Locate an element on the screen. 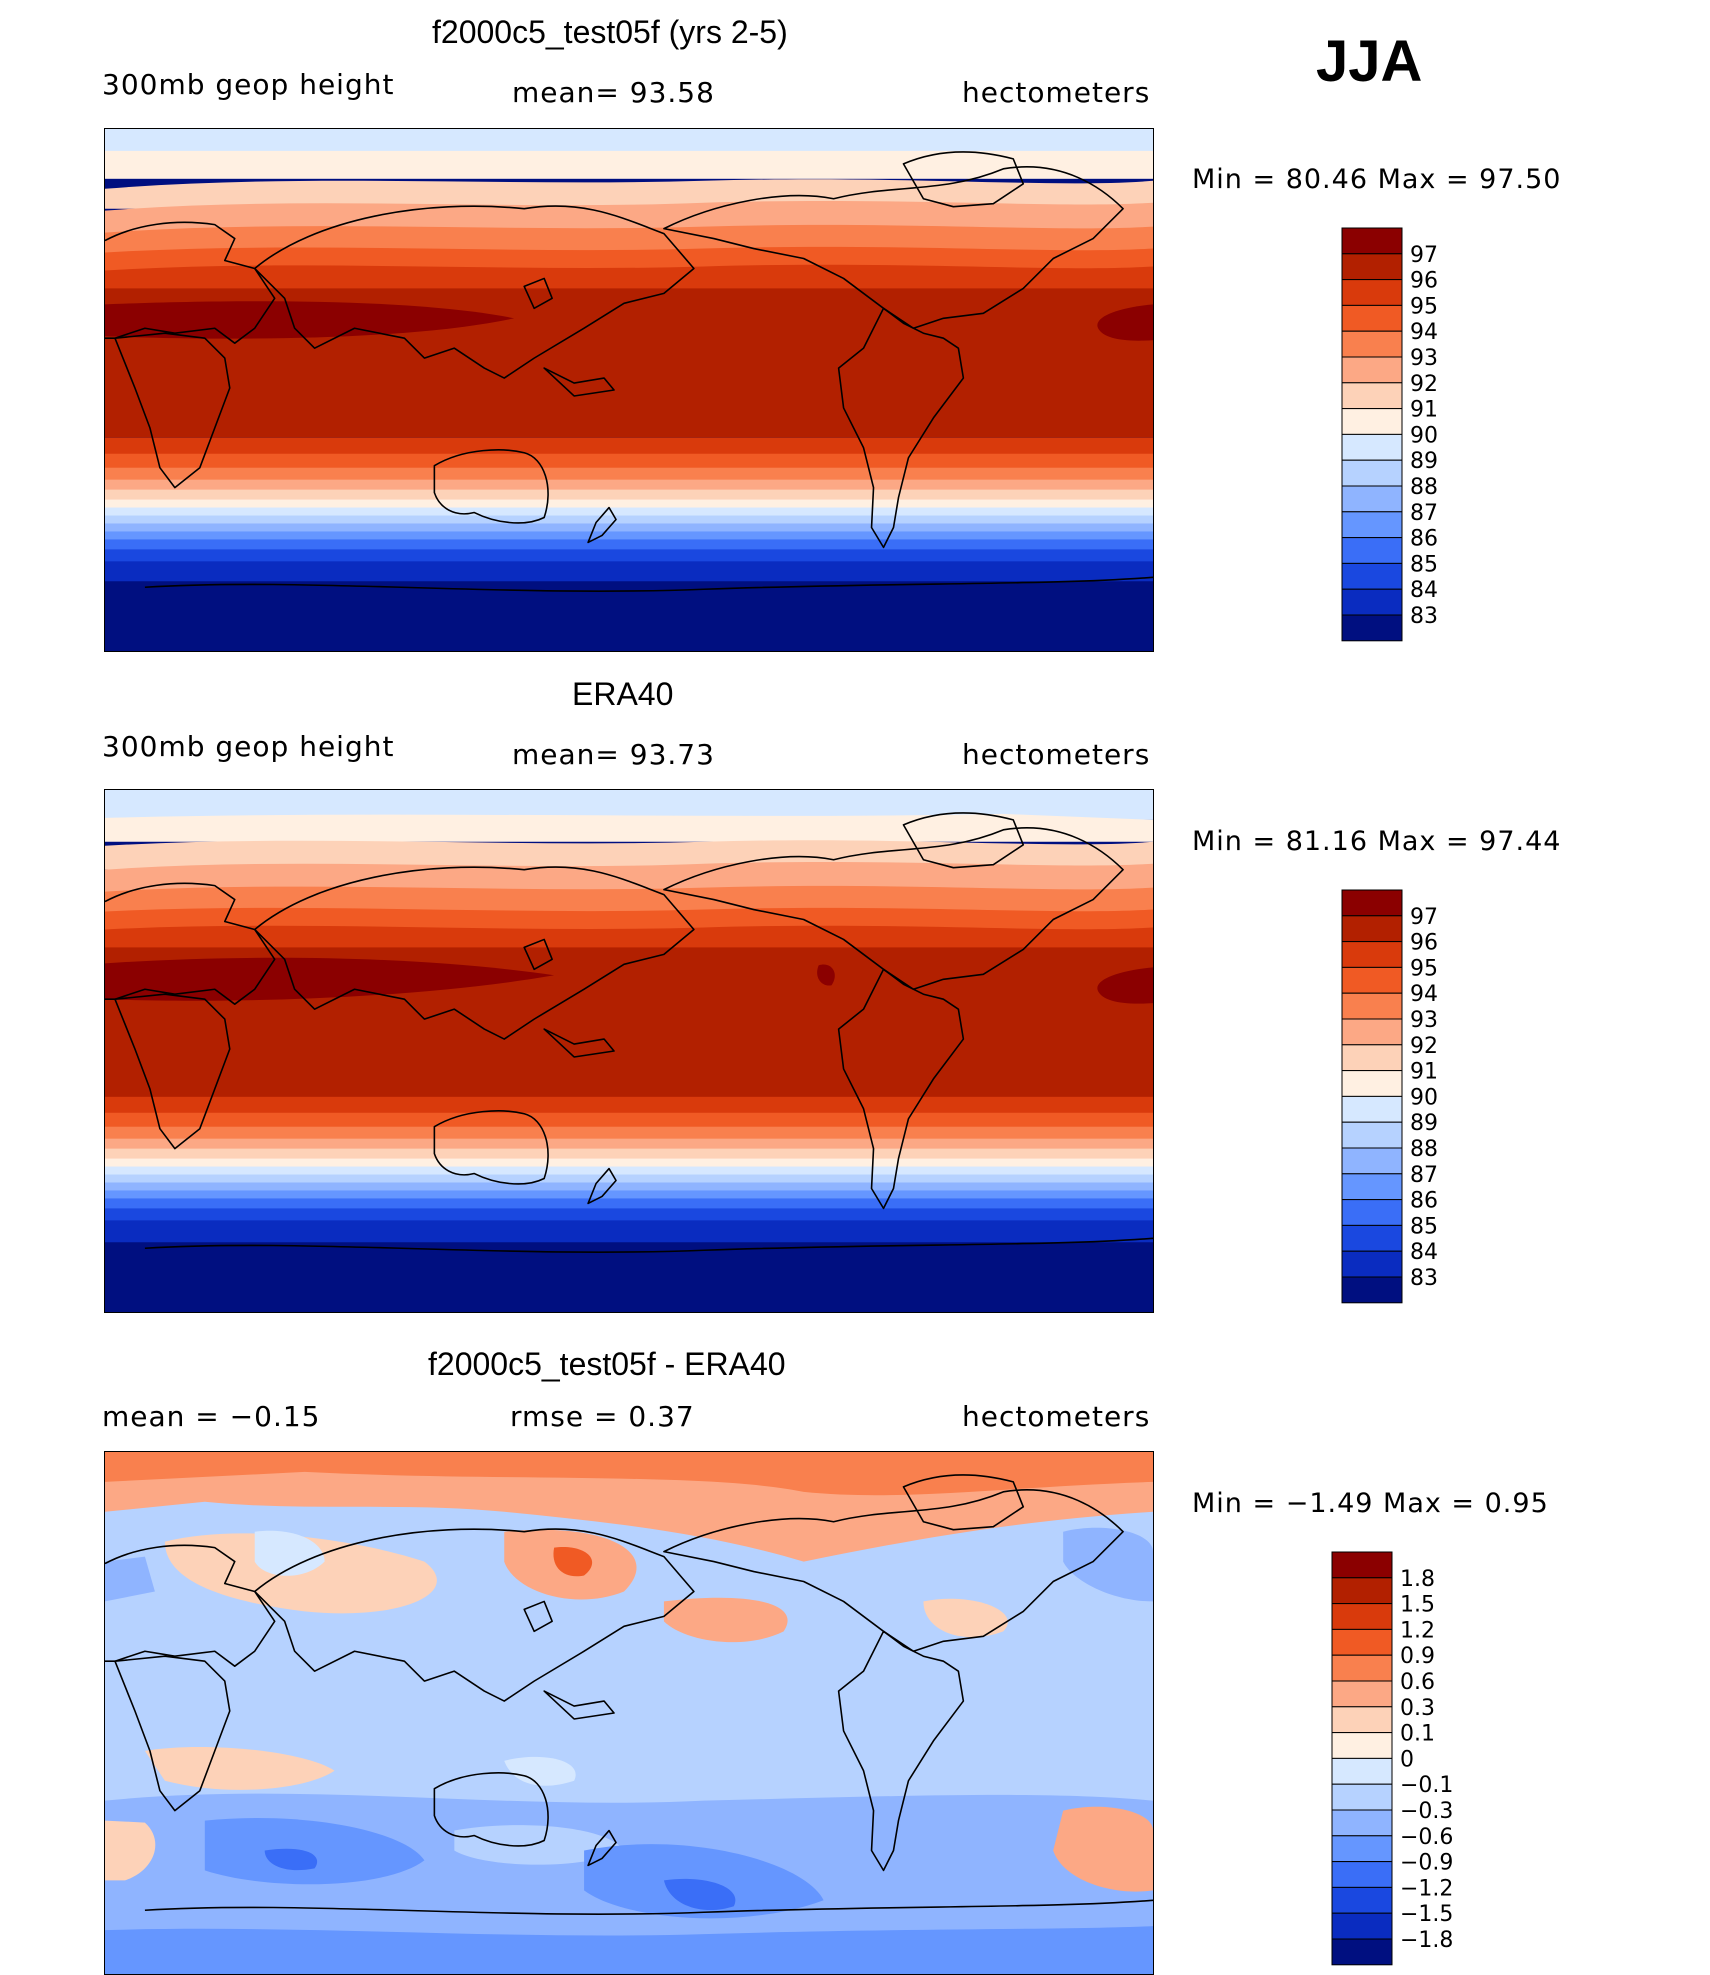 The width and height of the screenshot is (1710, 1975). colorbar-tick-label: 89 is located at coordinates (1424, 461).